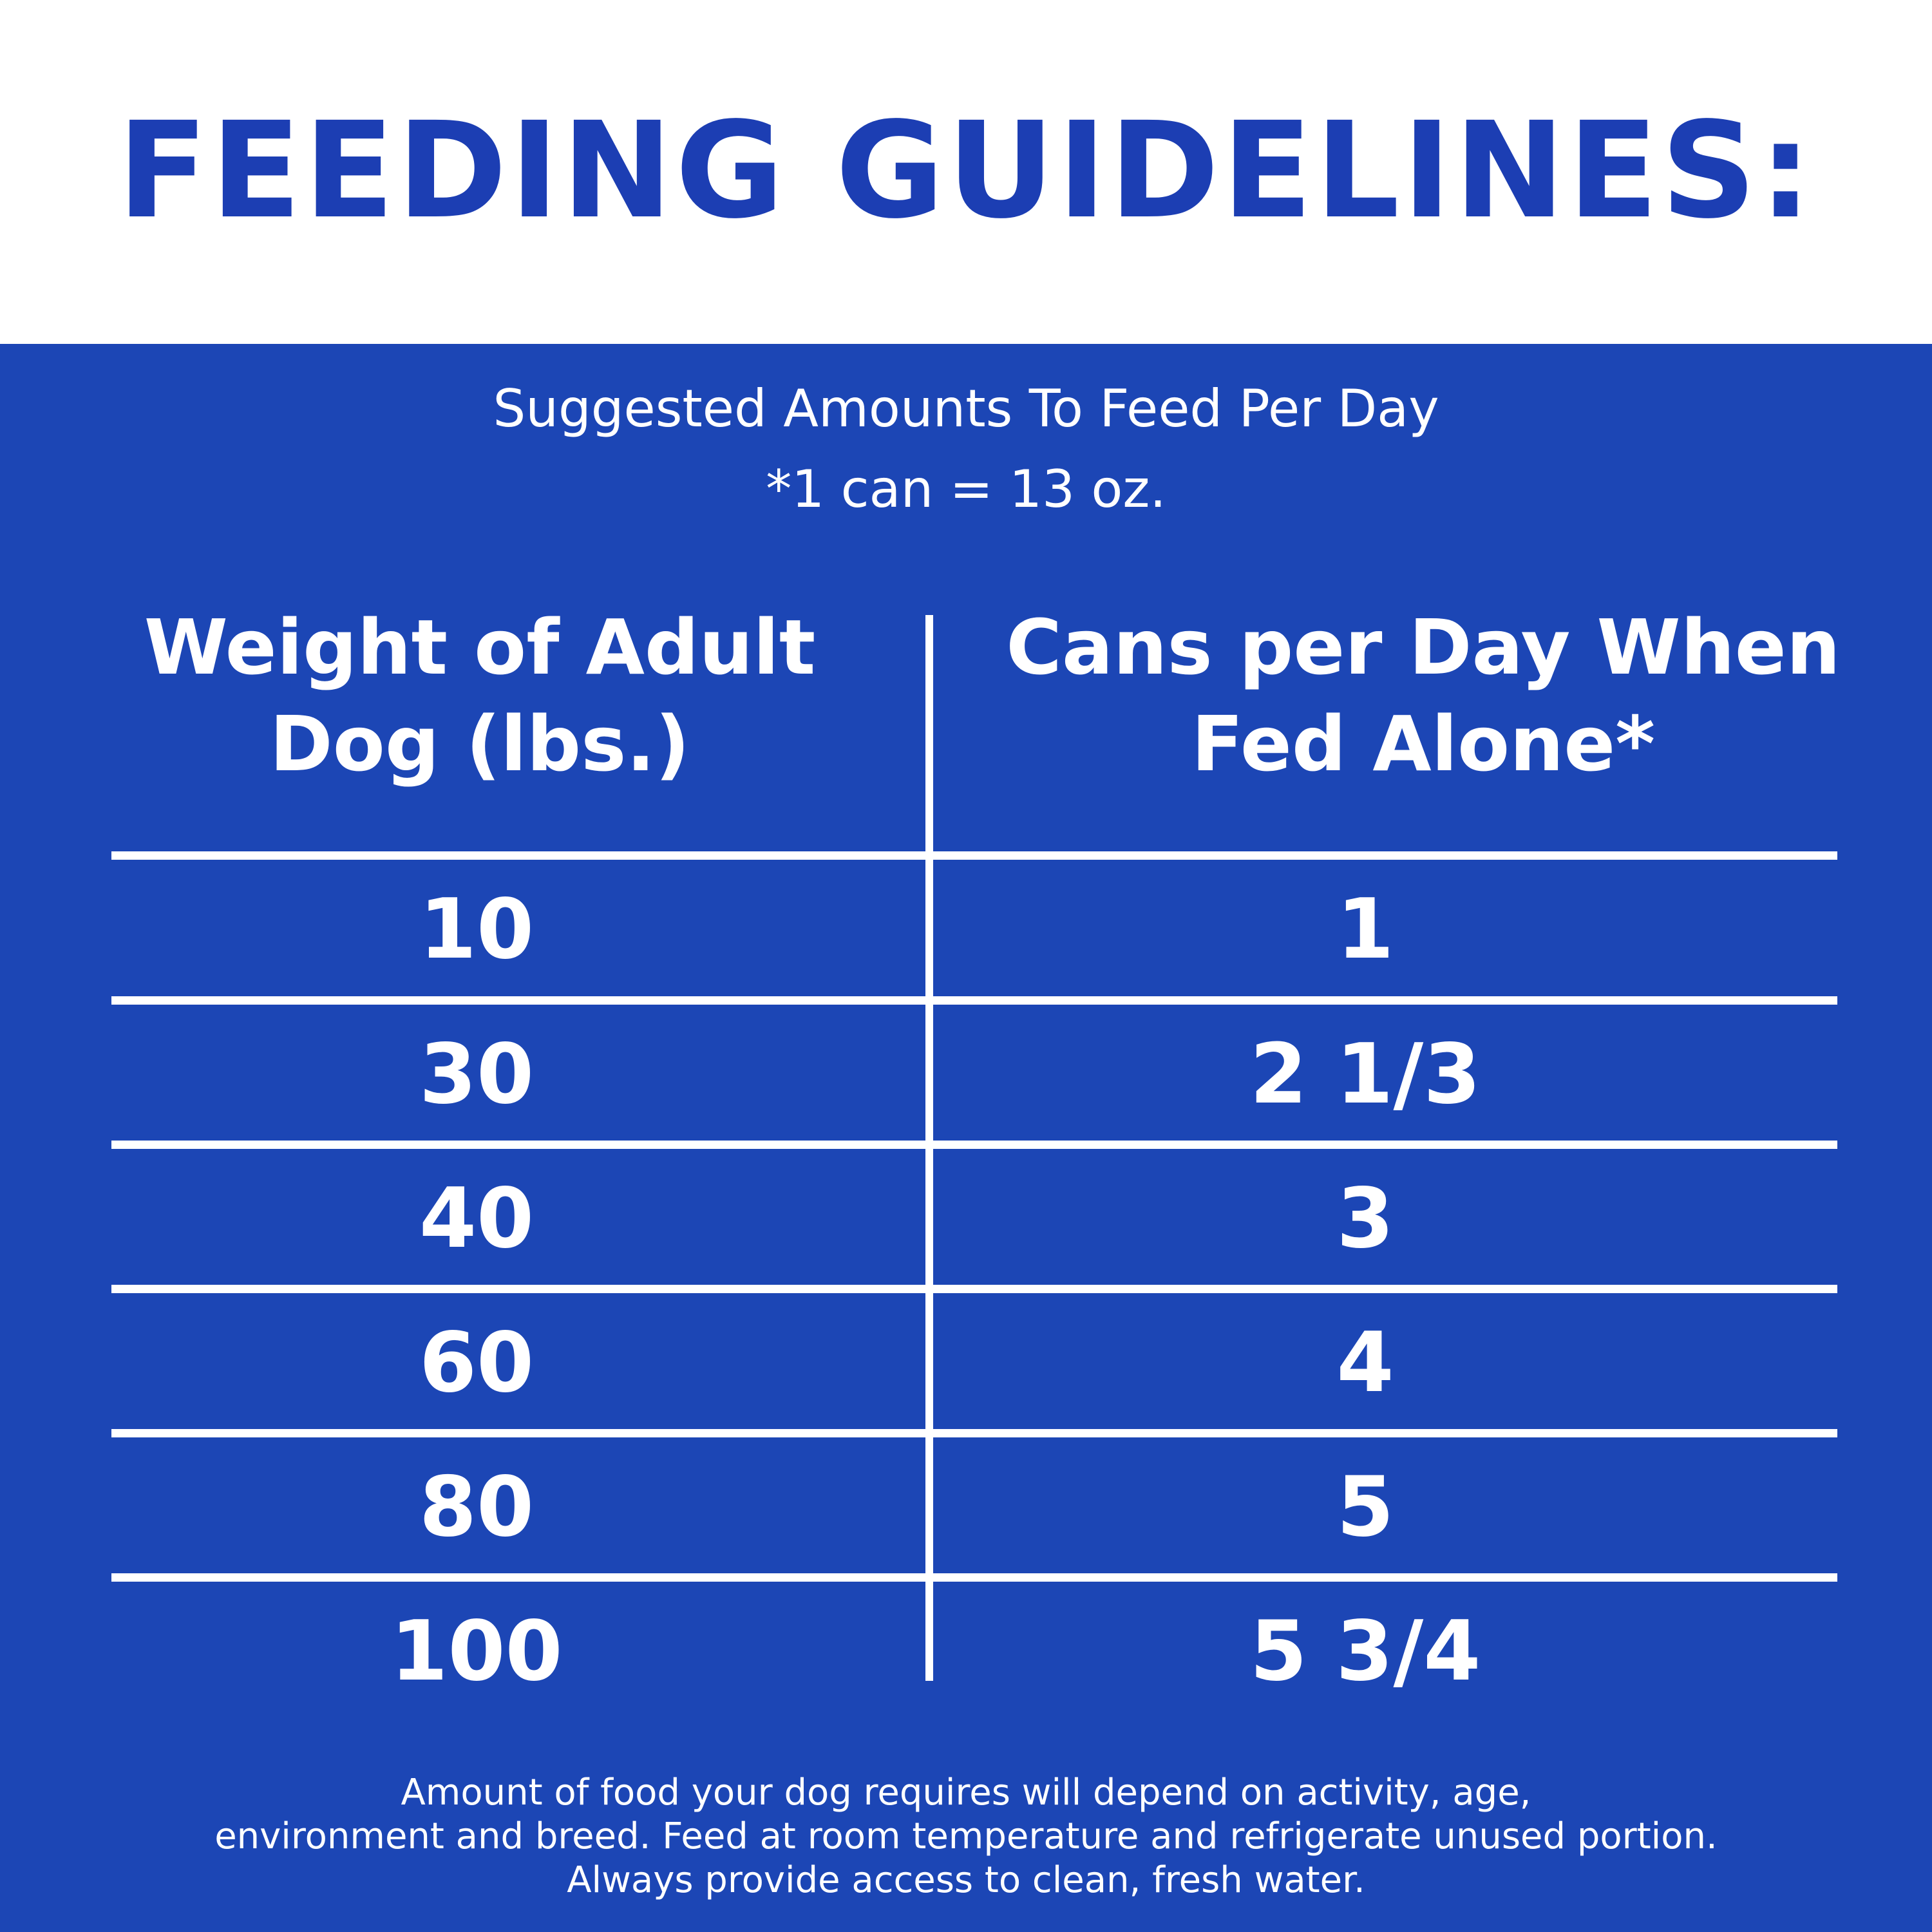 This screenshot has width=1932, height=1932. I want to click on table-cell-cans: 3, so click(1365, 1219).